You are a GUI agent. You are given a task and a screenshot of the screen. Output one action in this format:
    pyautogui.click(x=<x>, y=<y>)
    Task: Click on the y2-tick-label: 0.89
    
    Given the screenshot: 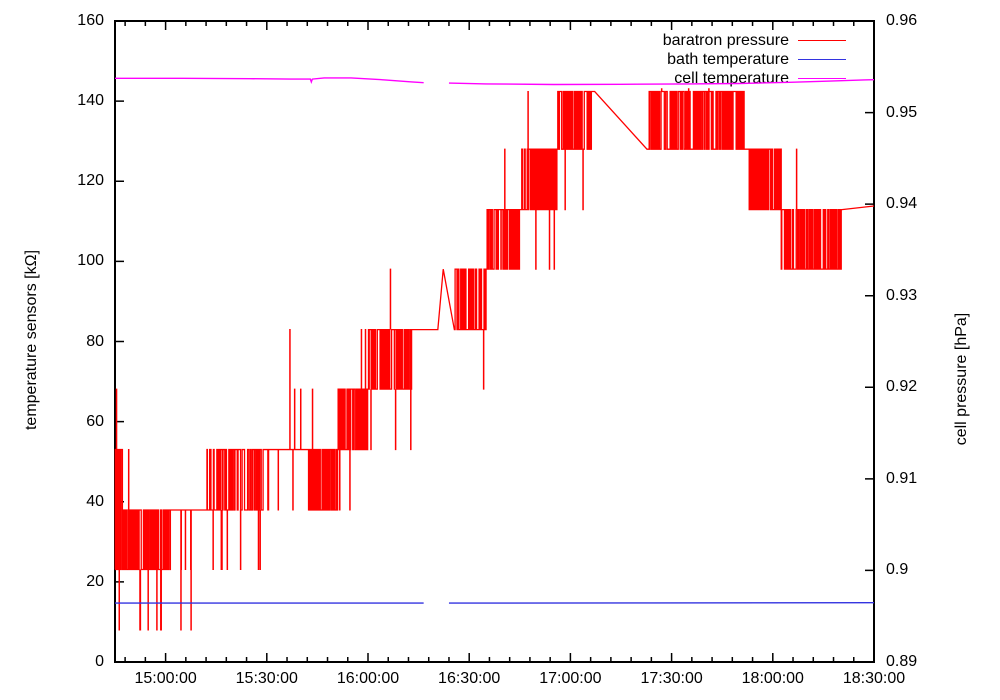 What is the action you would take?
    pyautogui.click(x=902, y=661)
    